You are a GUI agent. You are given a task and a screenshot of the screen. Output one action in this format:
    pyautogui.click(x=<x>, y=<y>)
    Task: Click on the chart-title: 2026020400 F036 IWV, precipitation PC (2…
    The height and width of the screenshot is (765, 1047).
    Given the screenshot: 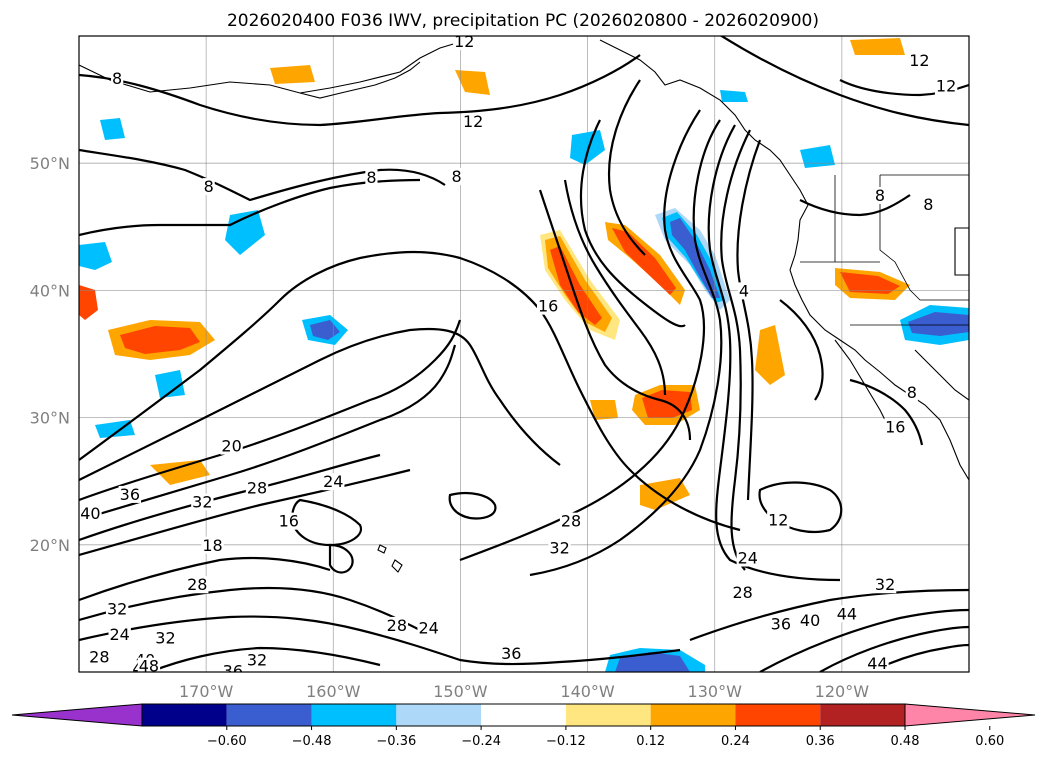 What is the action you would take?
    pyautogui.click(x=523, y=21)
    